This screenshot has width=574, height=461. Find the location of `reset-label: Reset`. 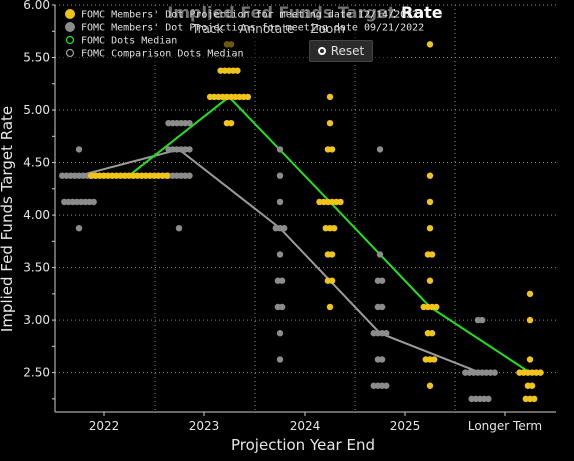

reset-label: Reset is located at coordinates (347, 51).